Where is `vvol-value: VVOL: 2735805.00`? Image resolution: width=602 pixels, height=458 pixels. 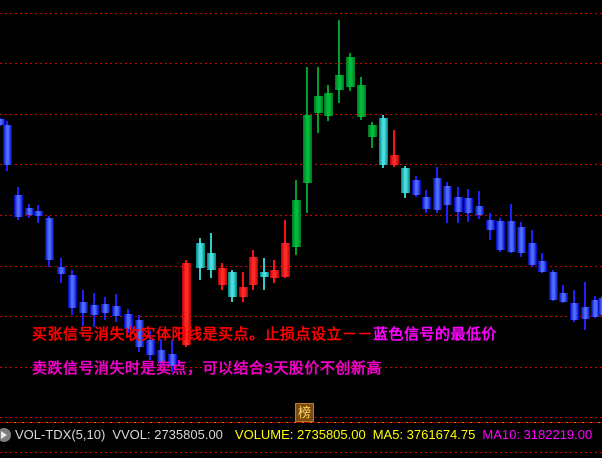 vvol-value: VVOL: 2735805.00 is located at coordinates (167, 434).